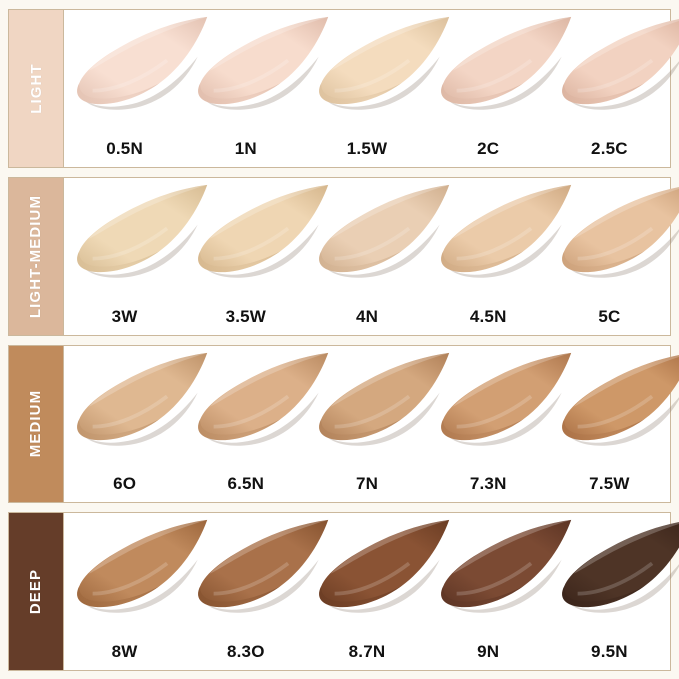  I want to click on shade-swatch-1.5w: 1.5W, so click(378, 88).